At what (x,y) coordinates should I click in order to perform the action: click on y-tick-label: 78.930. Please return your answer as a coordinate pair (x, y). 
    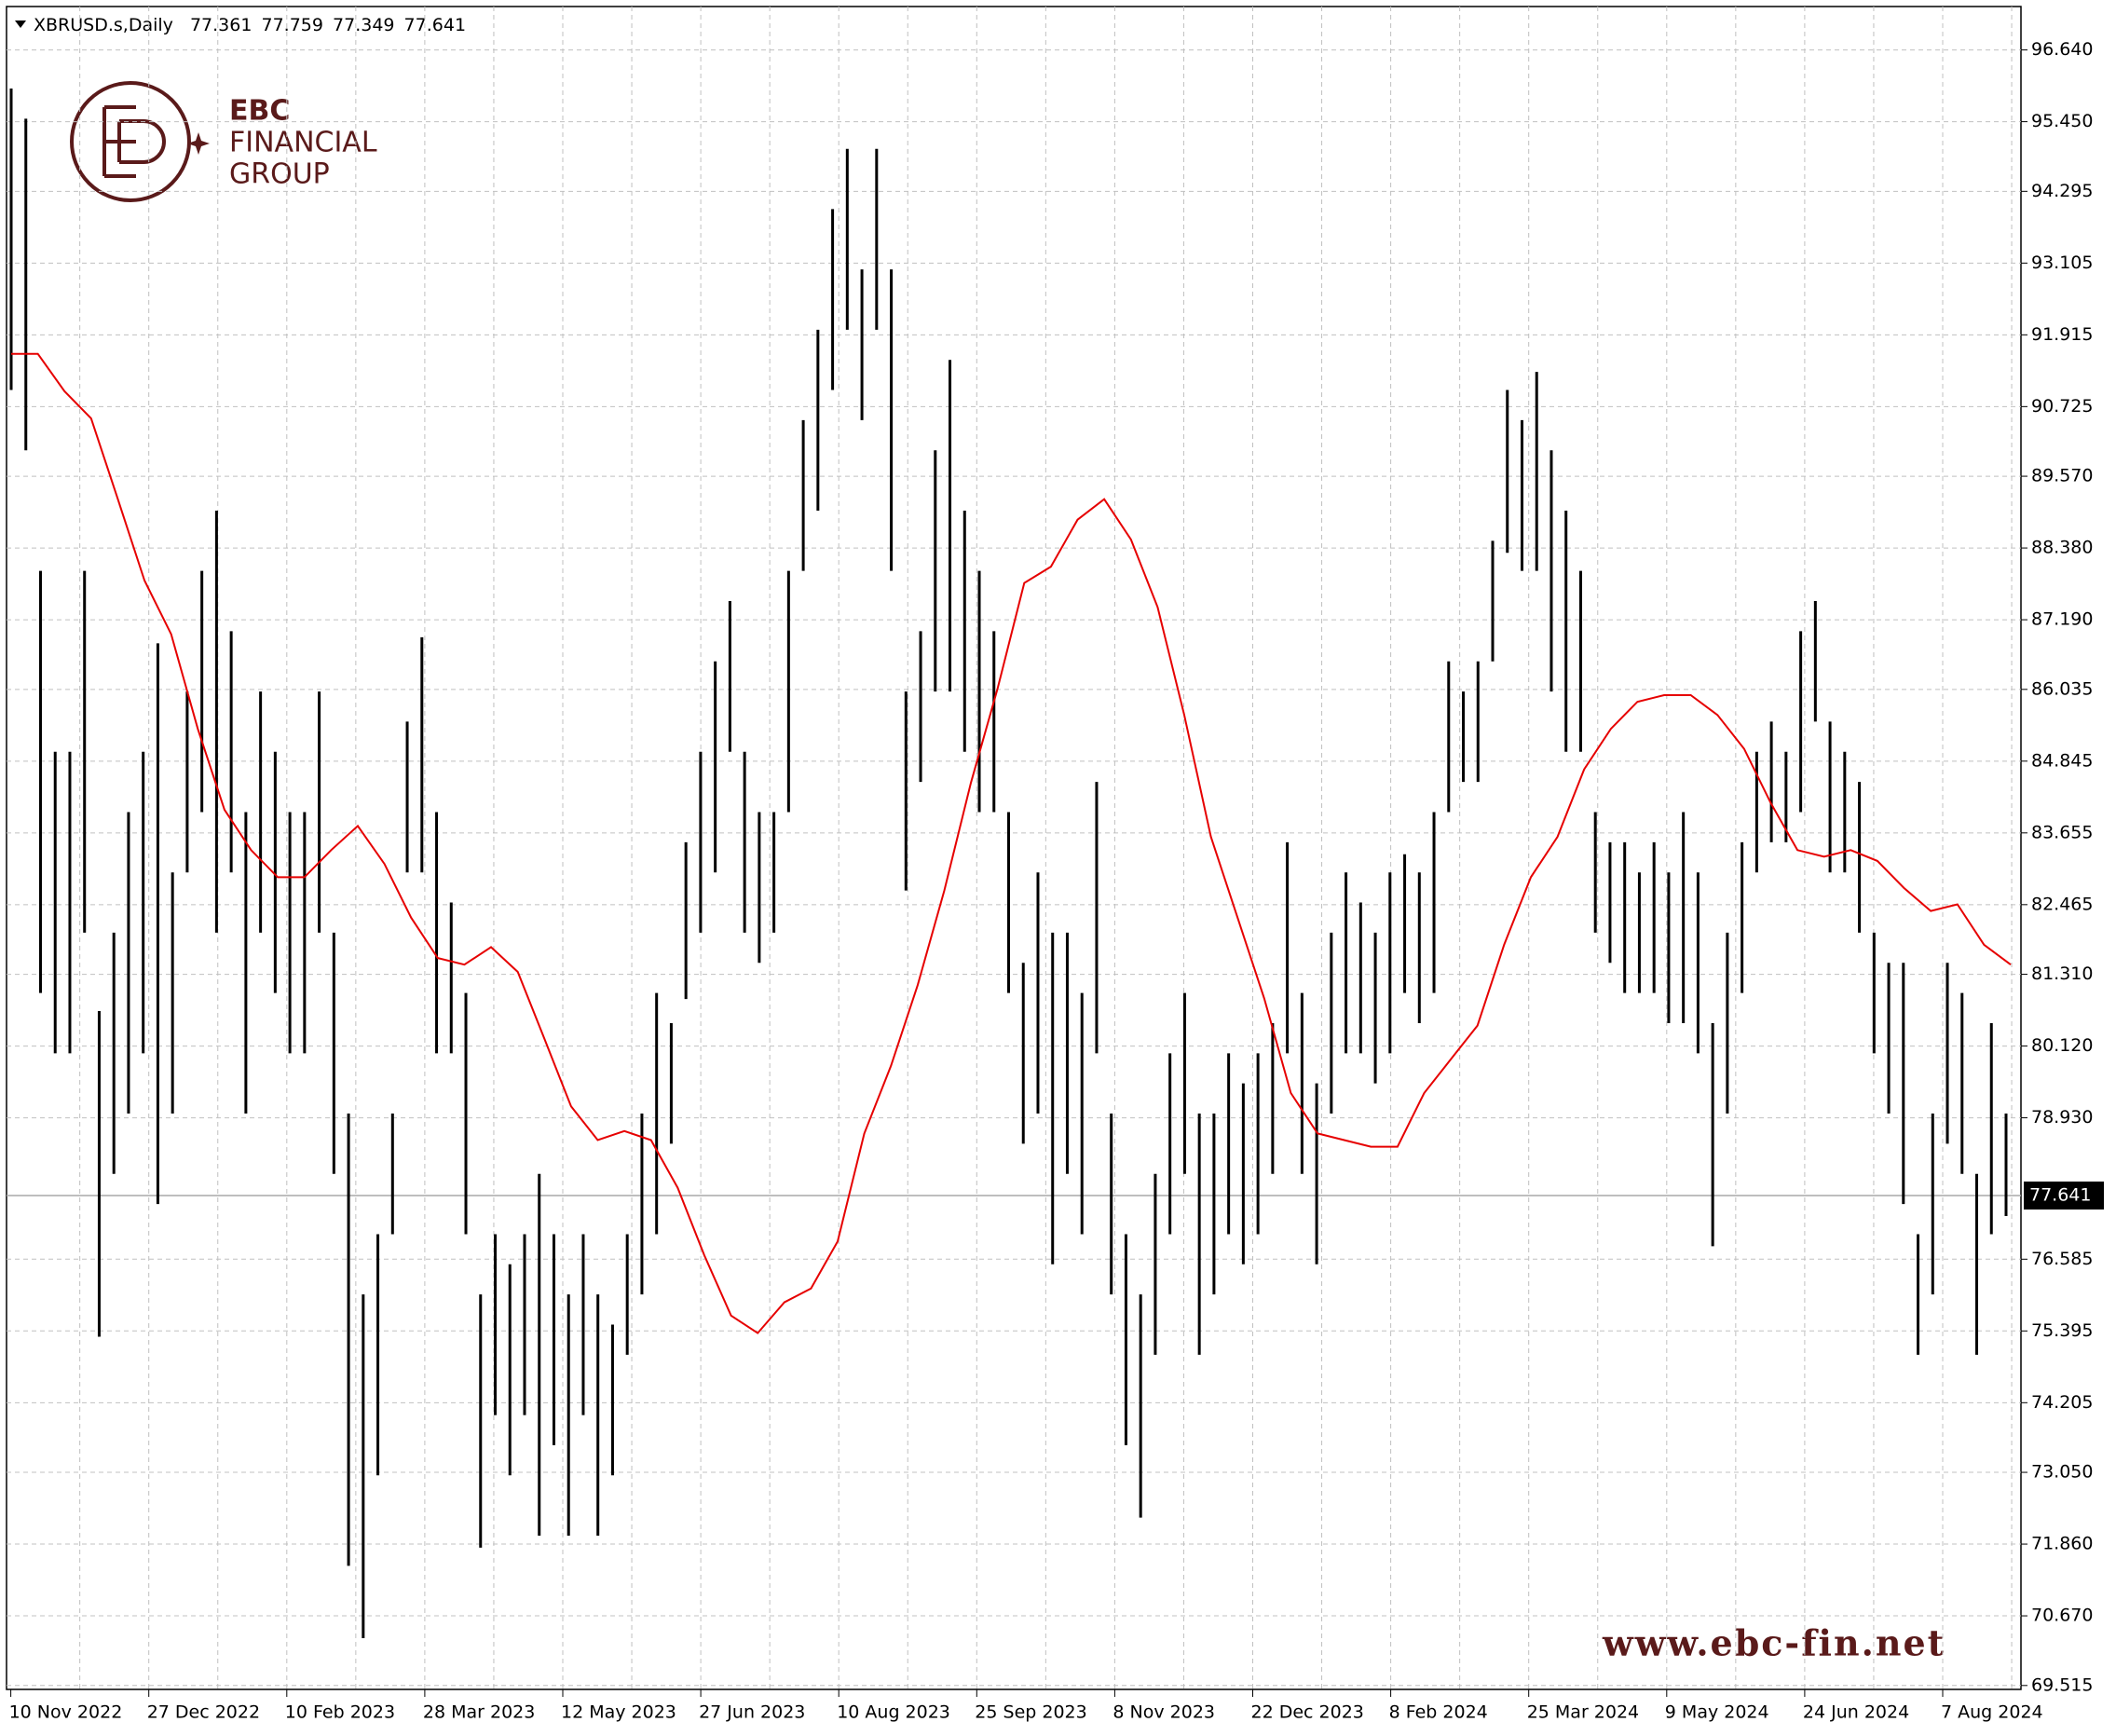
    Looking at the image, I should click on (2062, 1117).